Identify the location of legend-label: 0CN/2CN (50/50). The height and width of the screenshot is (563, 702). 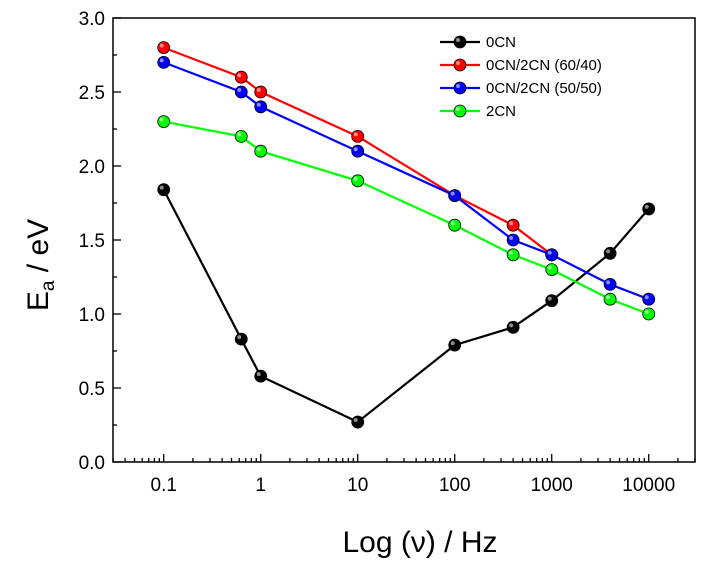
(544, 88).